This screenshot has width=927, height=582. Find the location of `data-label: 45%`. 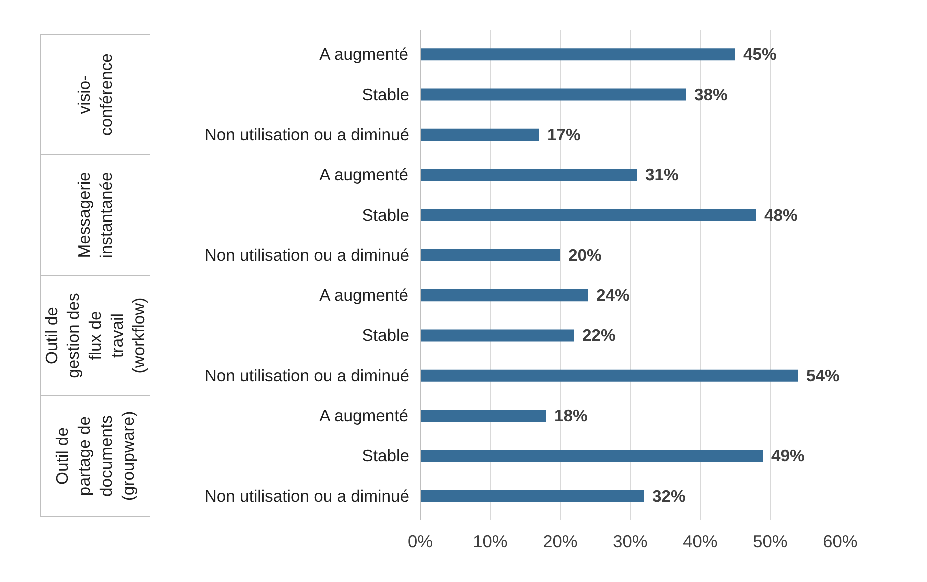

data-label: 45% is located at coordinates (761, 54).